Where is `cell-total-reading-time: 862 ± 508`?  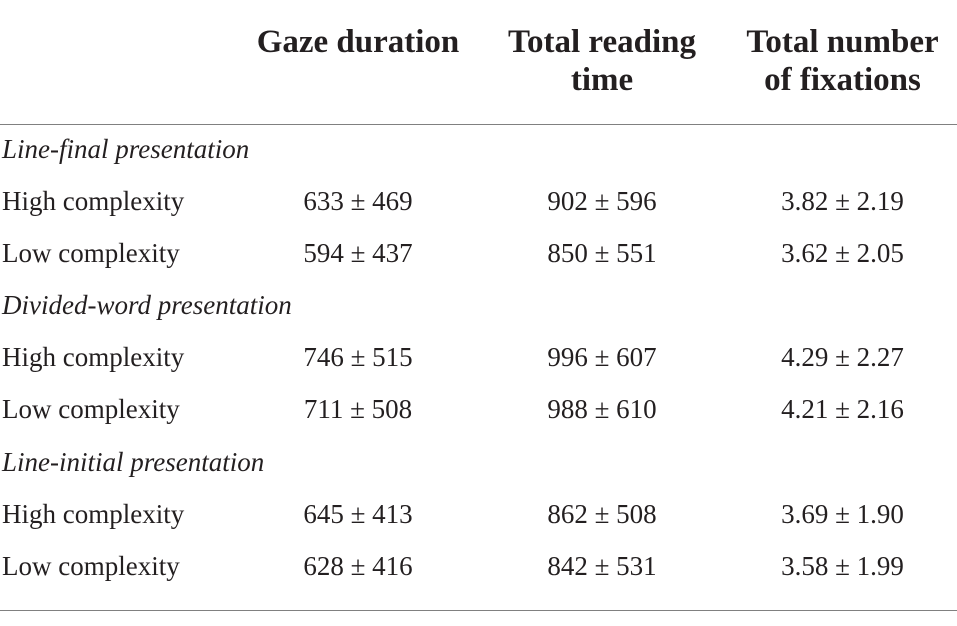
cell-total-reading-time: 862 ± 508 is located at coordinates (602, 514).